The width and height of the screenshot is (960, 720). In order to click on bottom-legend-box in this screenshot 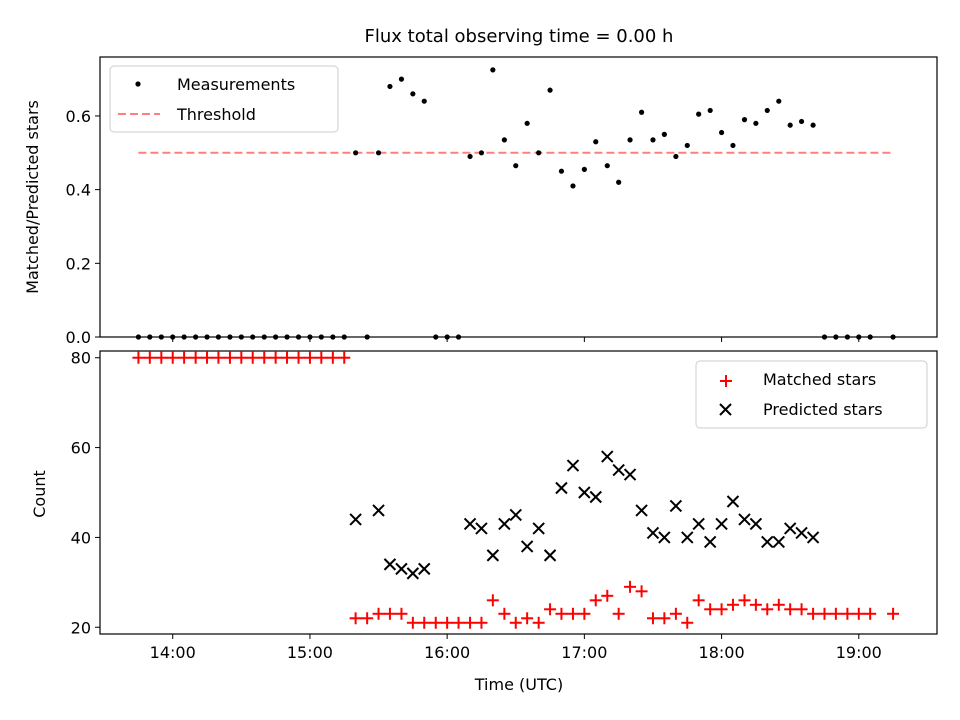, I will do `click(811, 394)`.